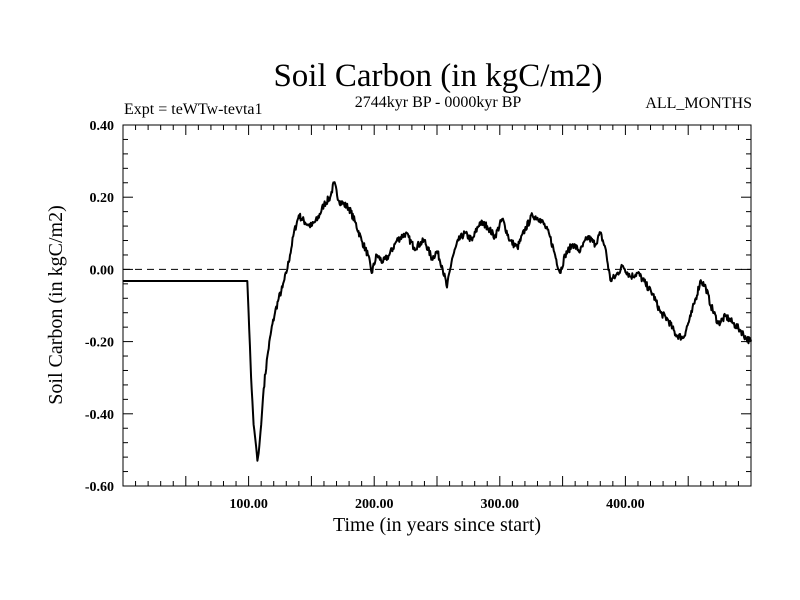  Describe the element at coordinates (102, 270) in the screenshot. I see `y-tick-label: 0.00` at that location.